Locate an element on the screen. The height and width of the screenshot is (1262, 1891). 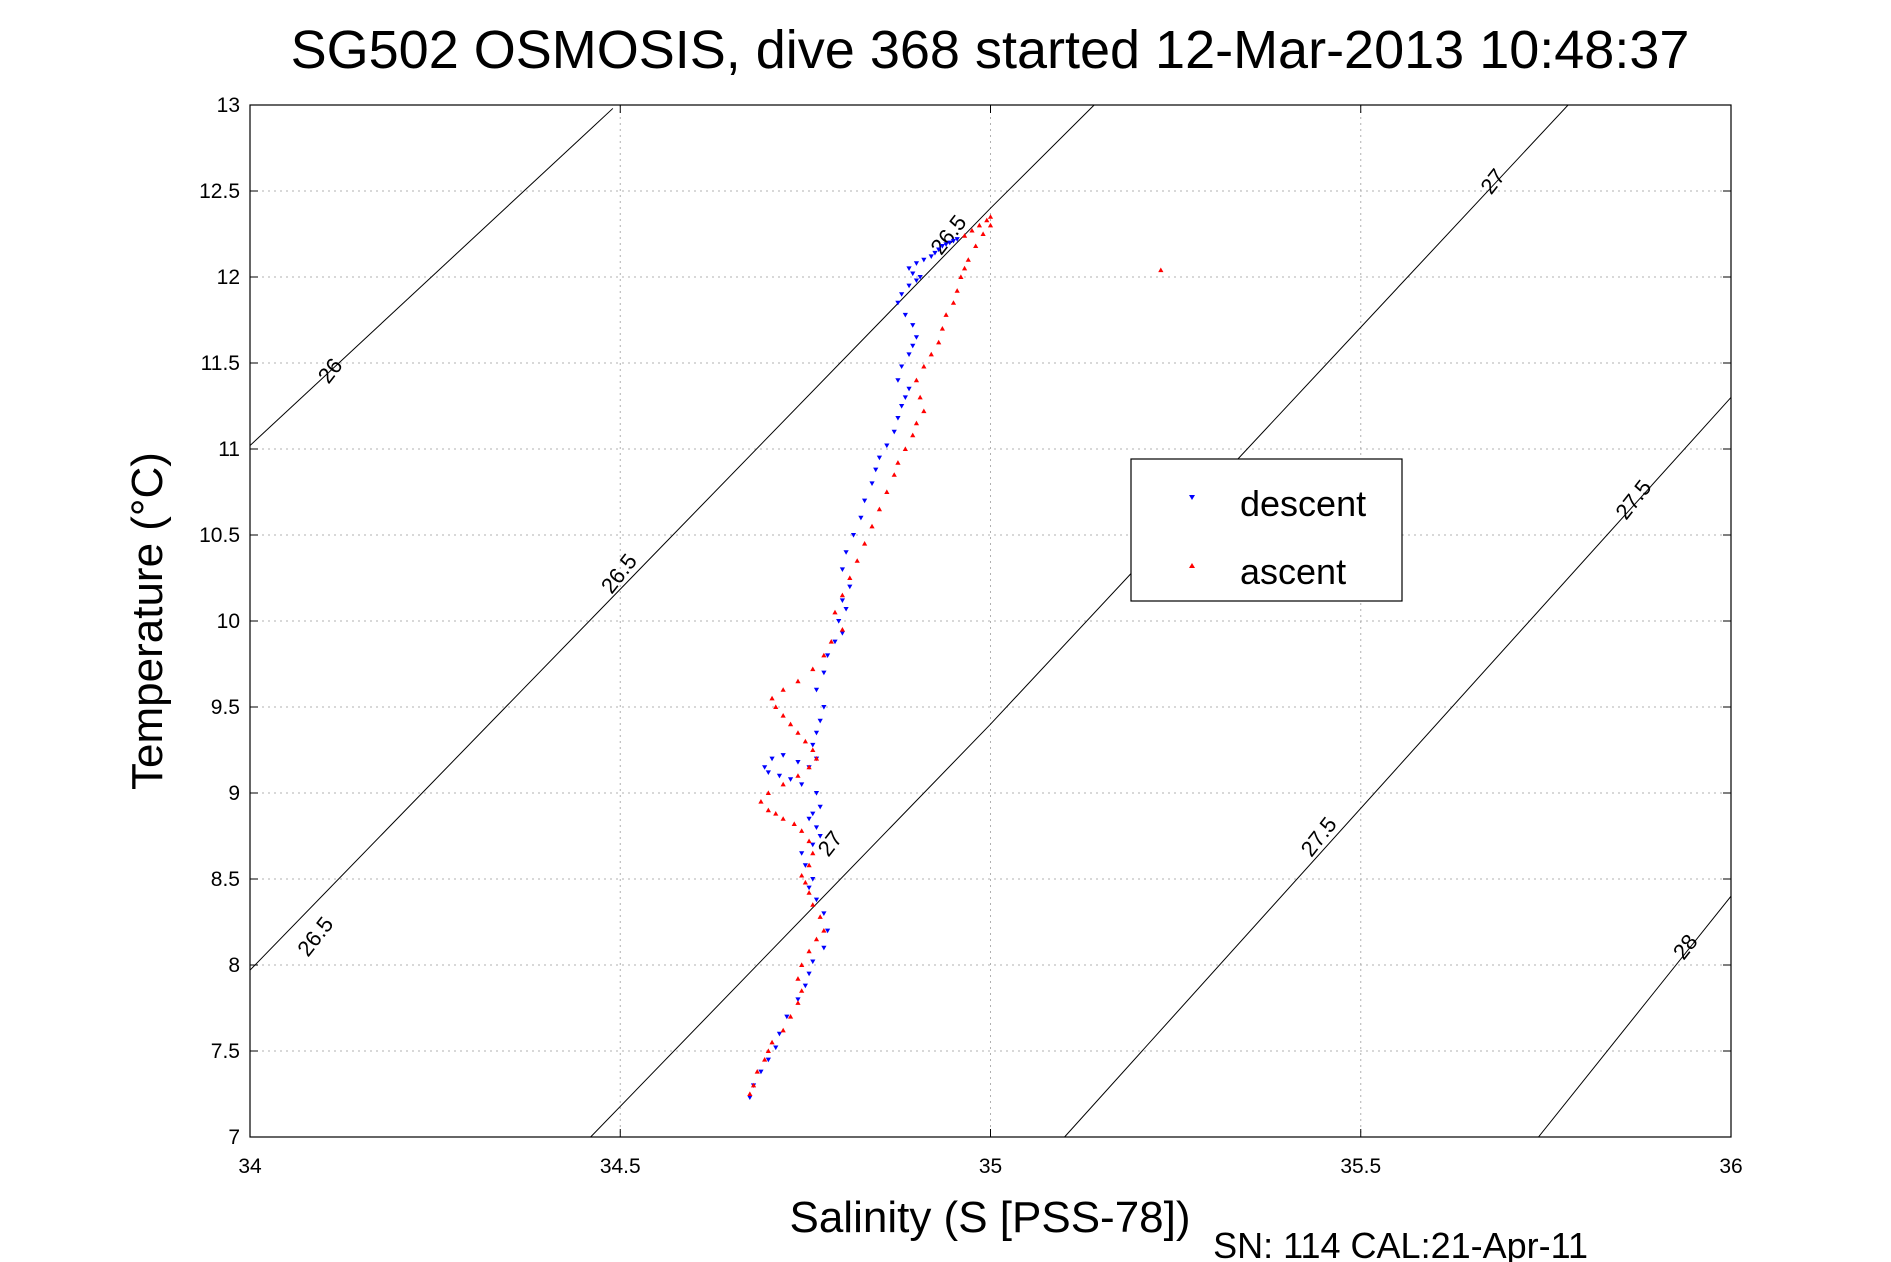
y-tick-label: 8 is located at coordinates (234, 965).